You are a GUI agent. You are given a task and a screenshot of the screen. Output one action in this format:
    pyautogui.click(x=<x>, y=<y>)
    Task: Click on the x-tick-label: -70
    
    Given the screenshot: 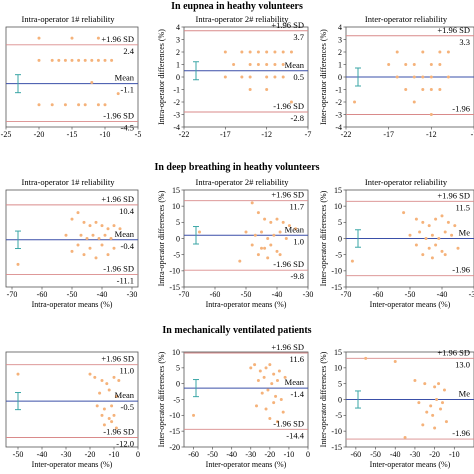 What is the action you would take?
    pyautogui.click(x=184, y=294)
    